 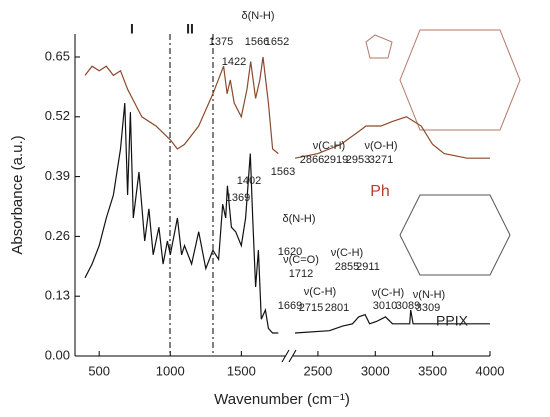 I want to click on annotation: 2715, so click(x=311, y=308).